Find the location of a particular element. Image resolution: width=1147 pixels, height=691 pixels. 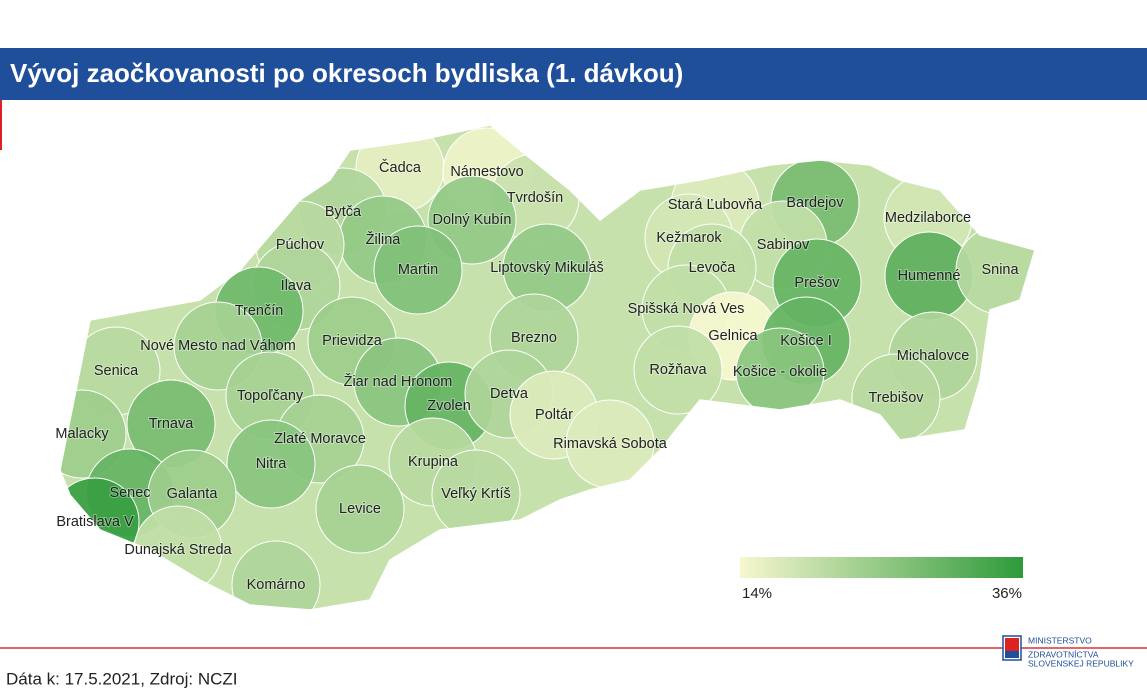

district-label: Liptovský Mikuláš is located at coordinates (547, 268).